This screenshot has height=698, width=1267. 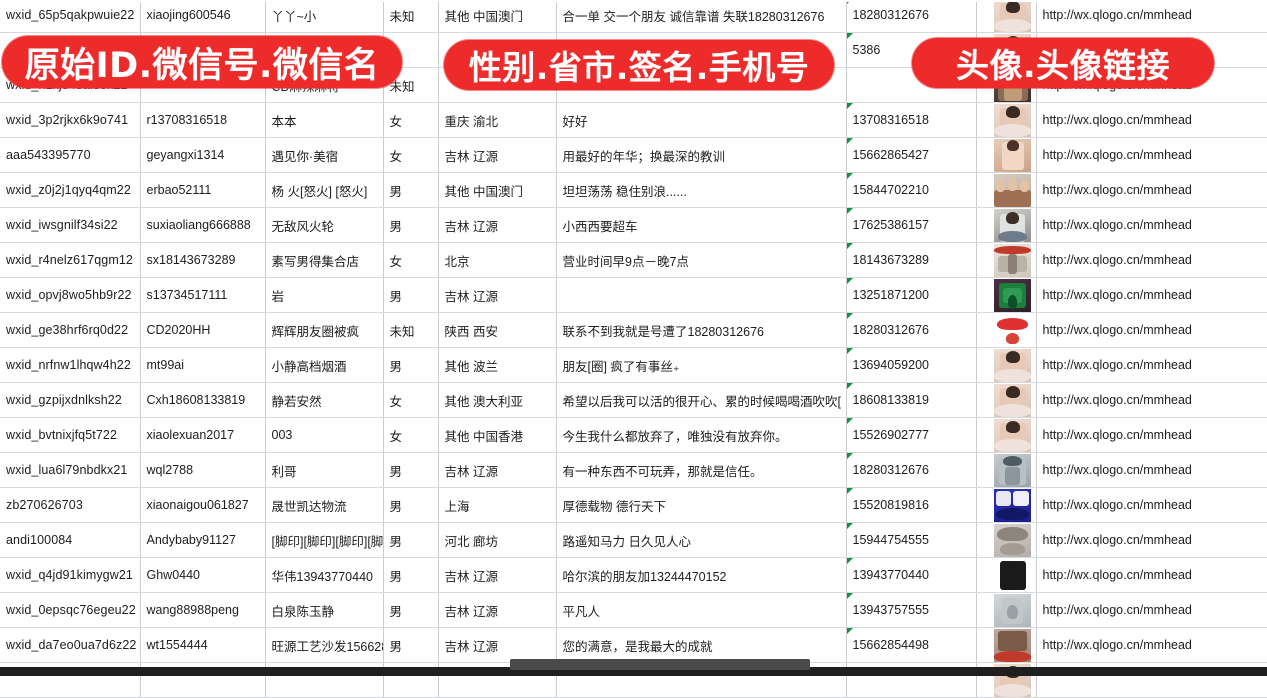 What do you see at coordinates (324, 295) in the screenshot?
I see `cell-wechat-name: 岩` at bounding box center [324, 295].